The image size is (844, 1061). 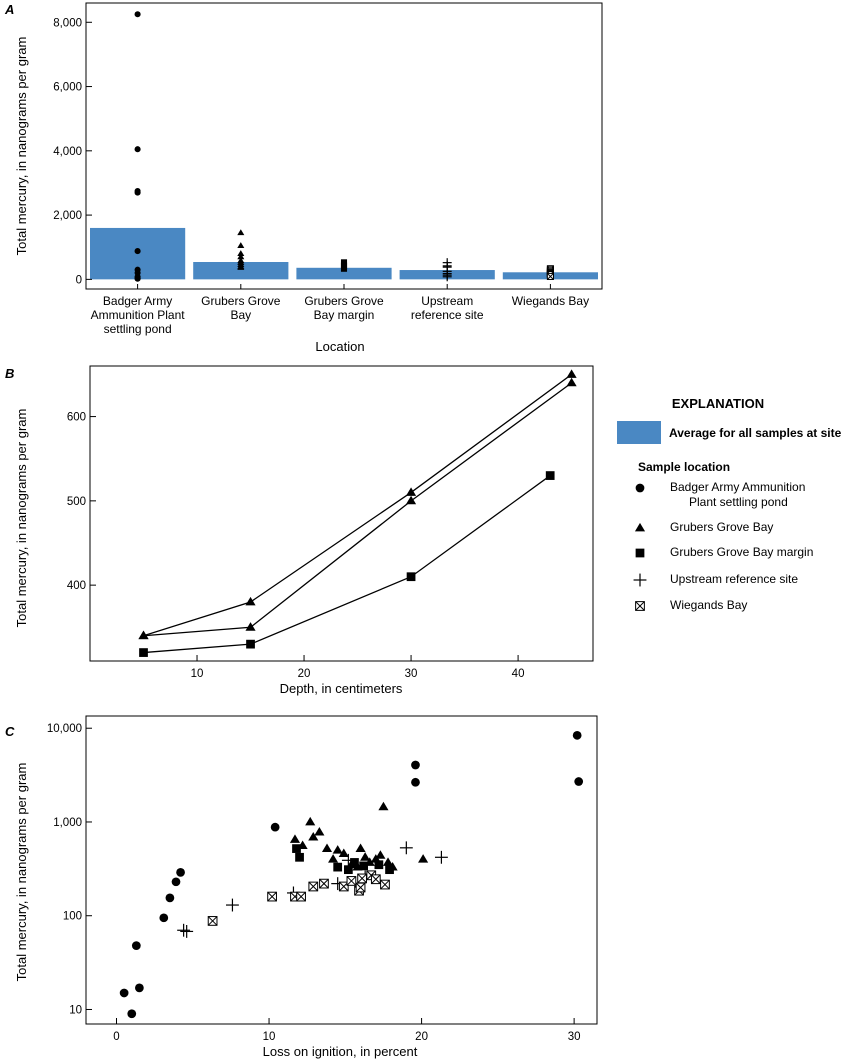 I want to click on y-tick-label: 400, so click(x=76, y=586).